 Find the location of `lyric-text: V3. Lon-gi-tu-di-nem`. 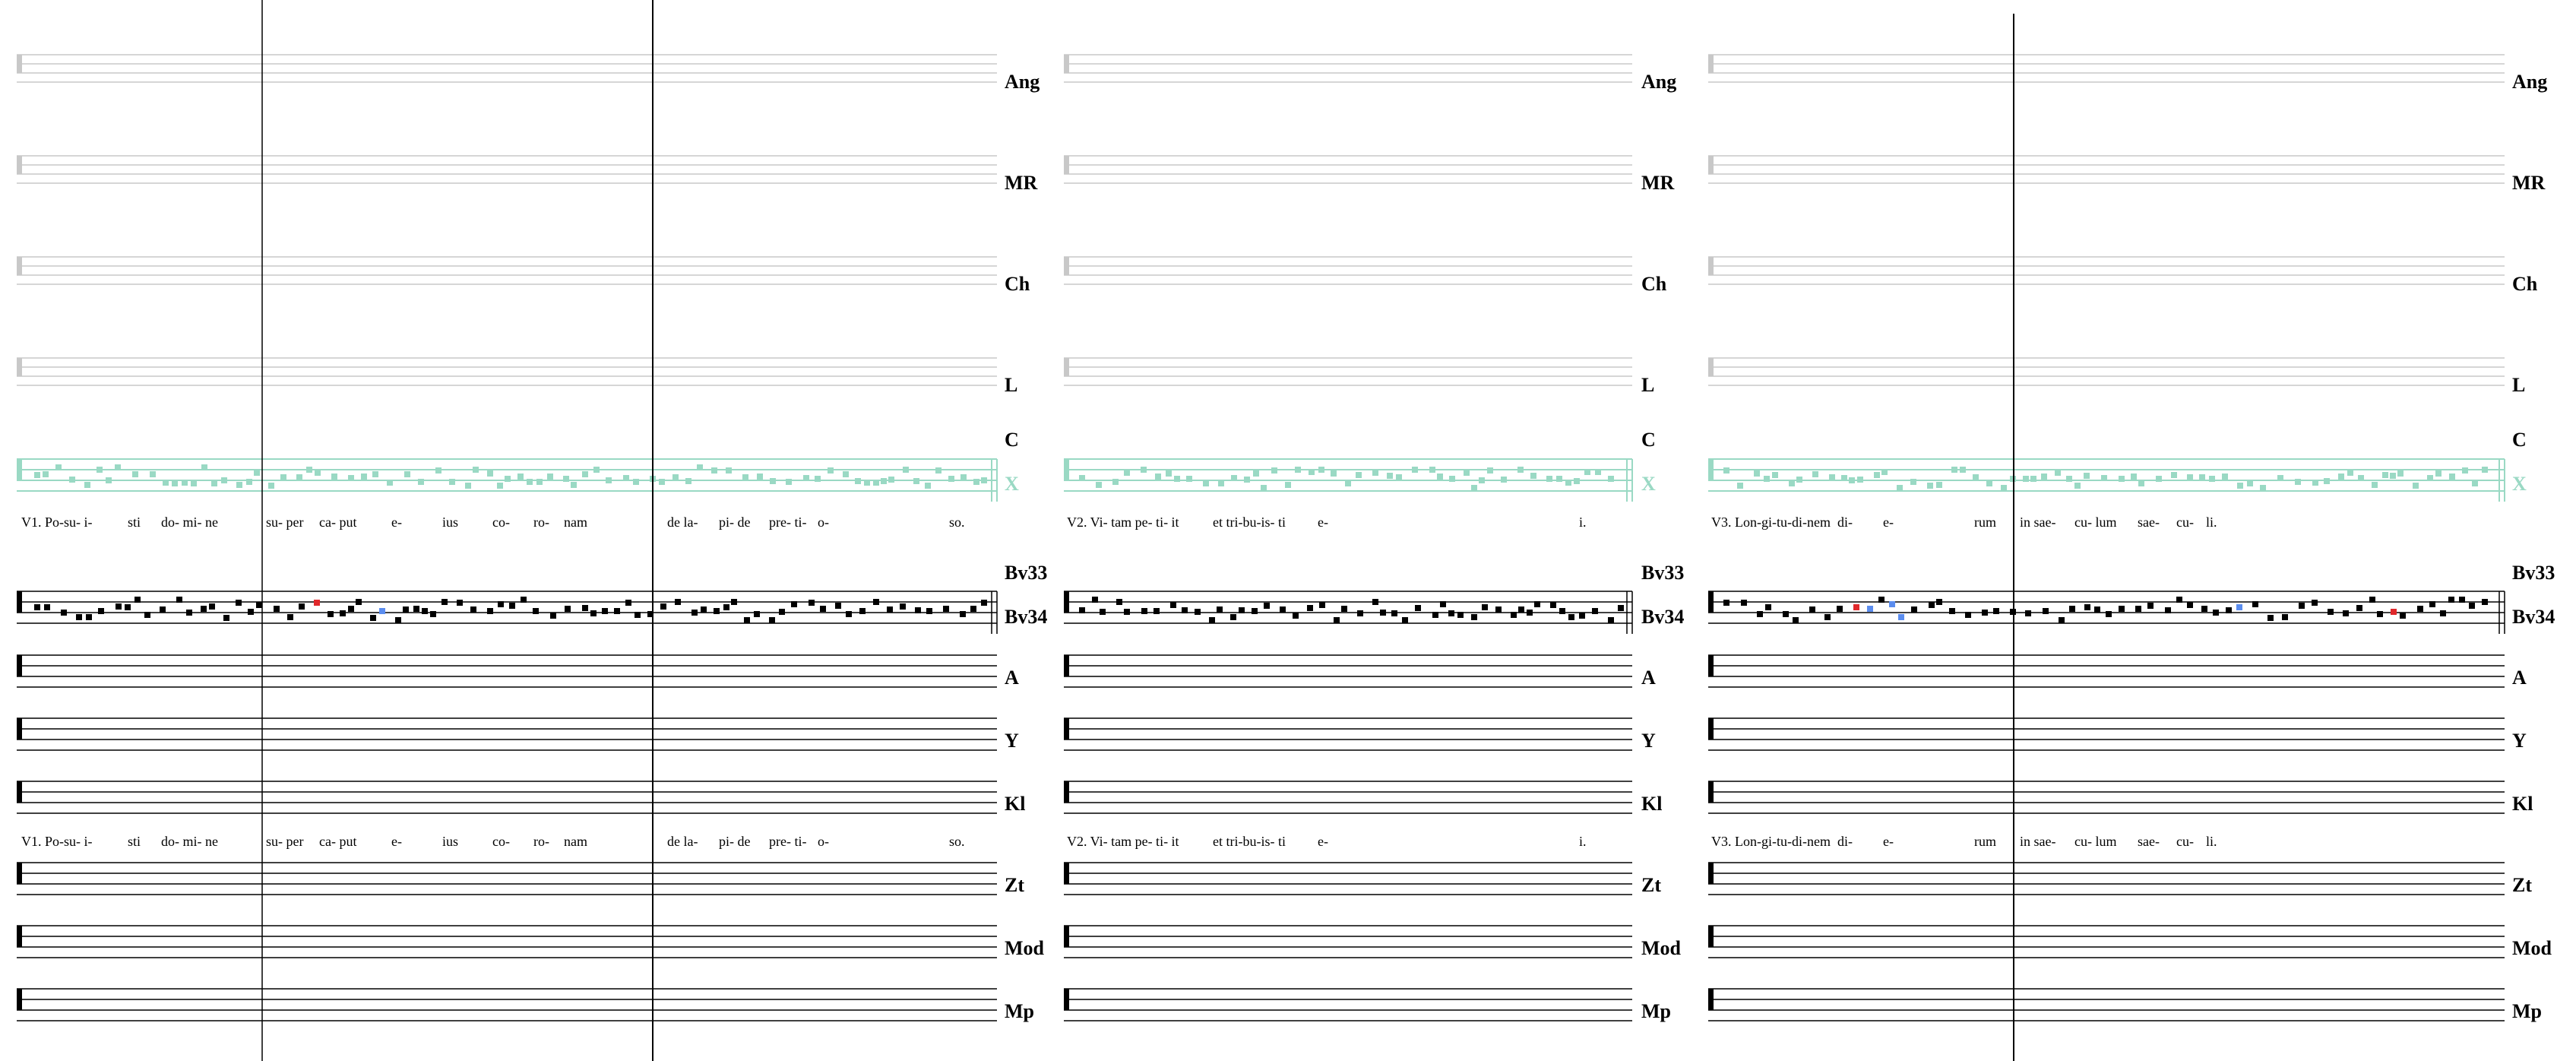

lyric-text: V3. Lon-gi-tu-di-nem is located at coordinates (1771, 842).